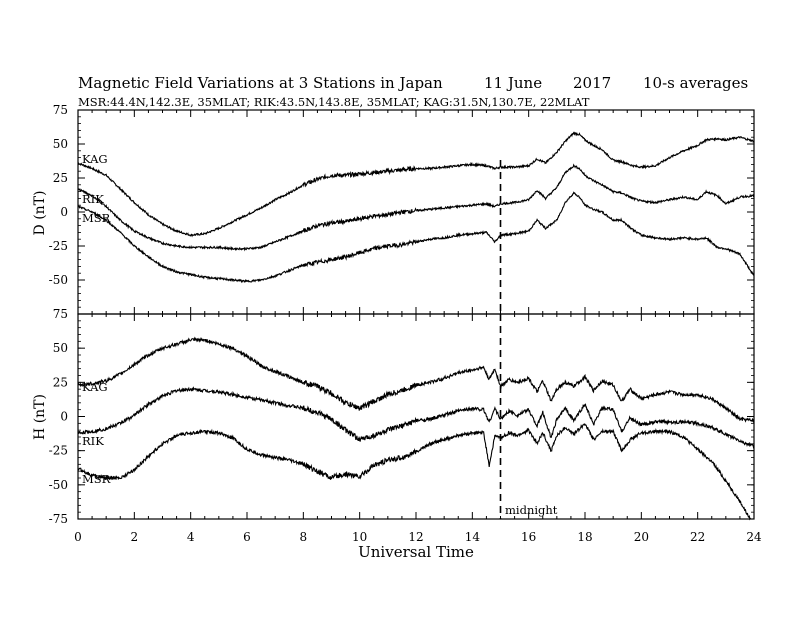 The height and width of the screenshot is (617, 792). I want to click on x-axis-label: Universal Time, so click(416, 552).